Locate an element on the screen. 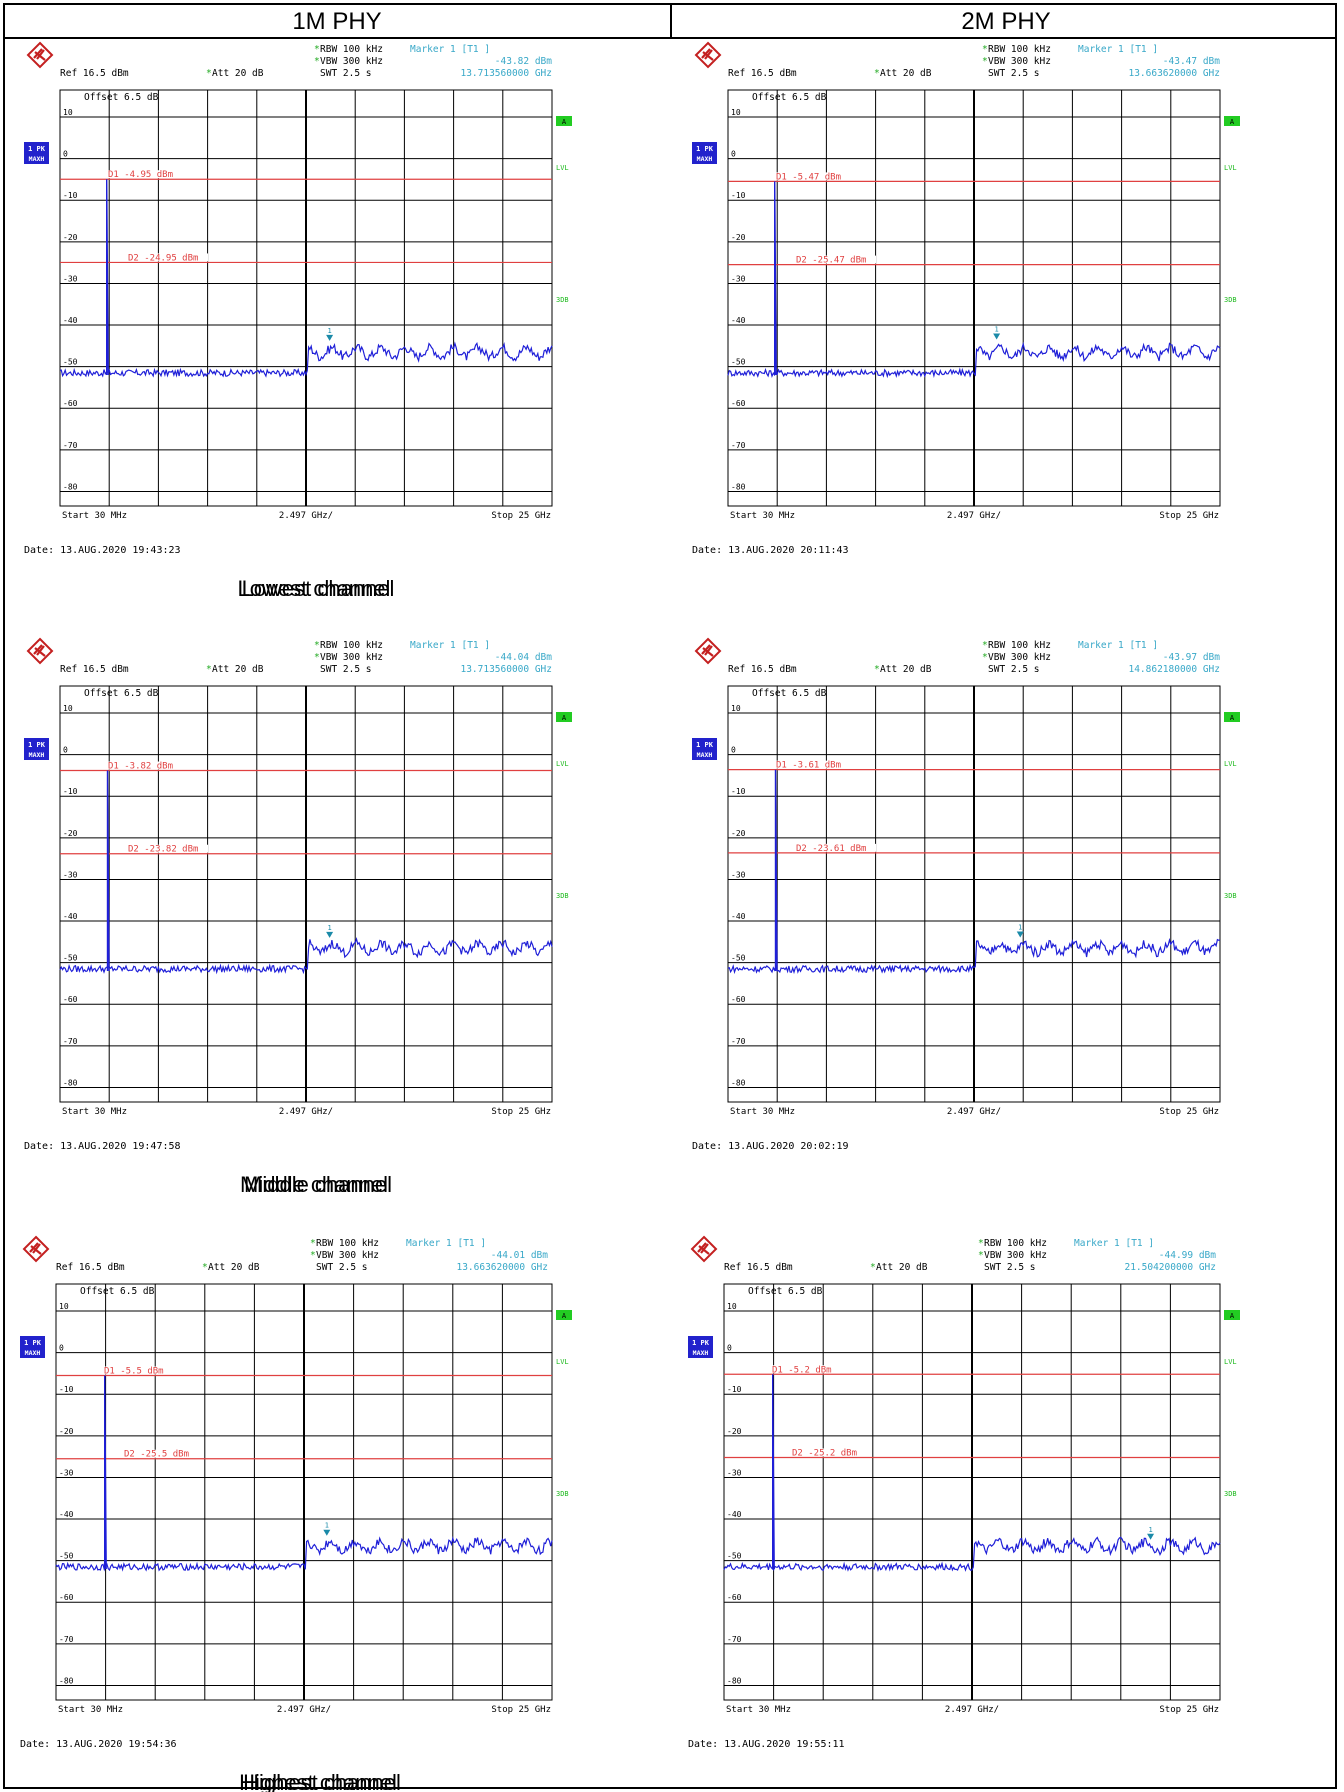 Image resolution: width=1344 pixels, height=1792 pixels. x-stop-label: Stop 25 GHz is located at coordinates (1189, 1112).